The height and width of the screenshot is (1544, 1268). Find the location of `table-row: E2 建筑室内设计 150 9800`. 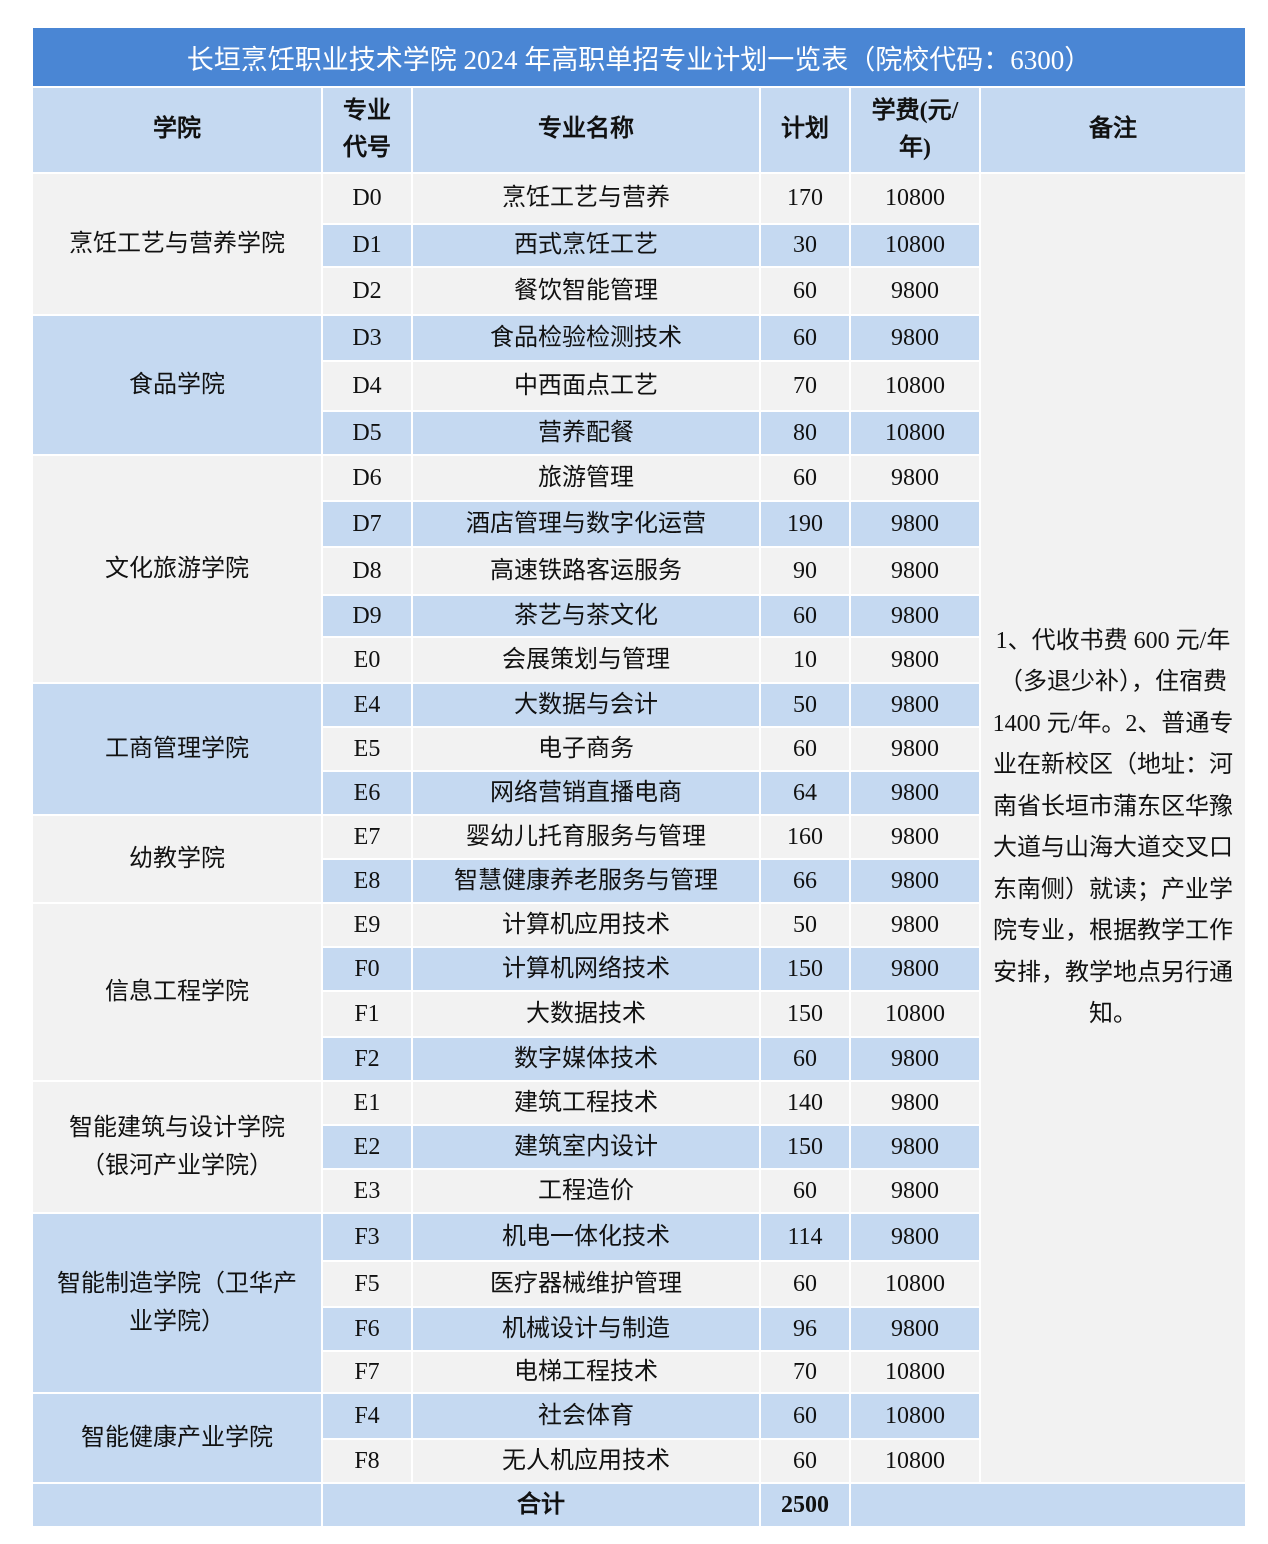

table-row: E2 建筑室内设计 150 9800 is located at coordinates (639, 1147).